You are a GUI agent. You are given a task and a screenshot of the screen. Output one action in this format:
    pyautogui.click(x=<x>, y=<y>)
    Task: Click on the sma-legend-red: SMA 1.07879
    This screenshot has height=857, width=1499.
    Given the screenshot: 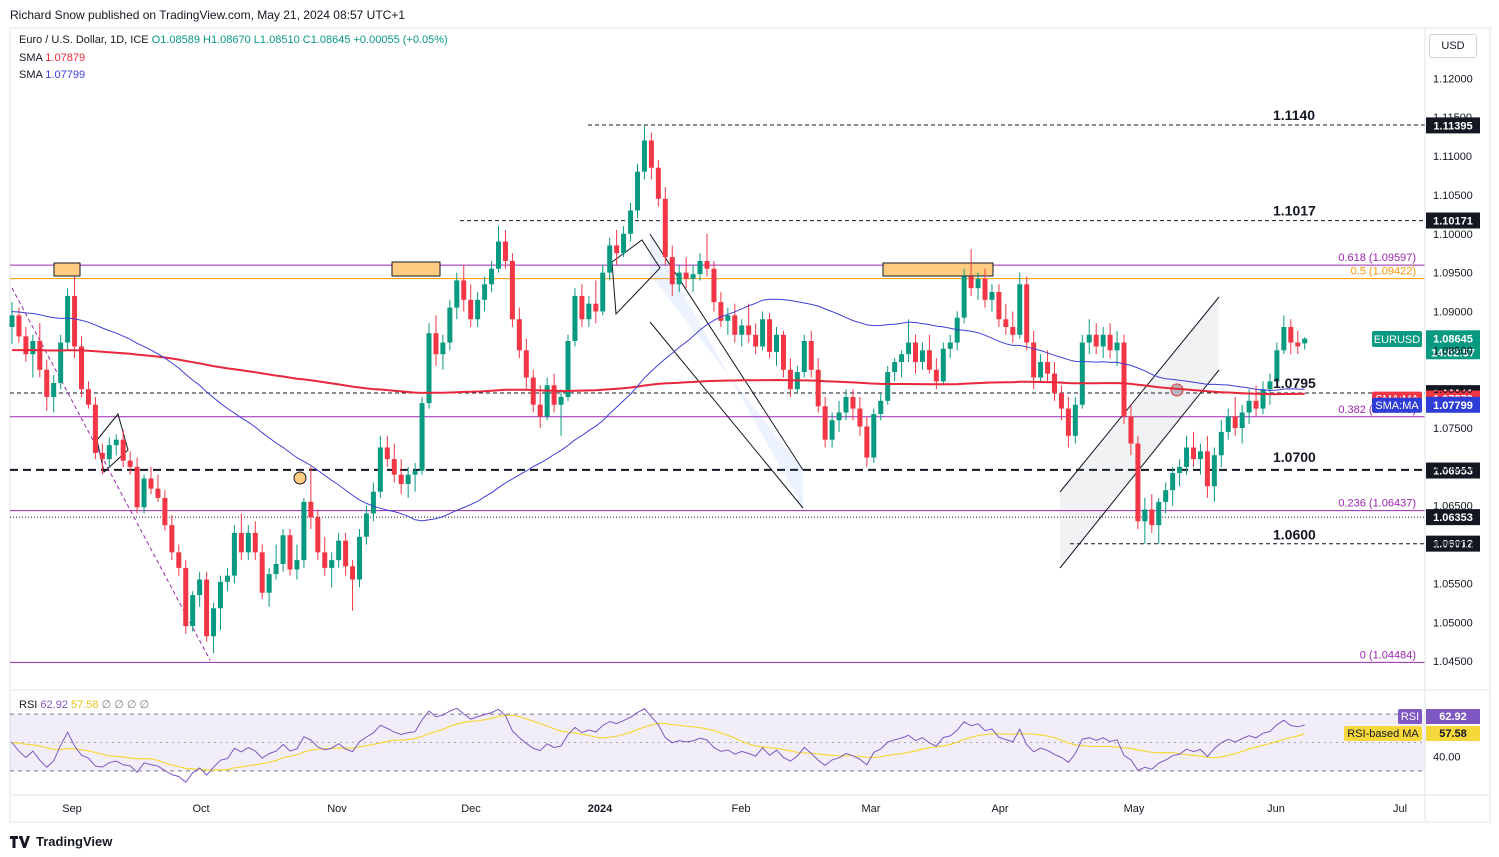 What is the action you would take?
    pyautogui.click(x=52, y=58)
    